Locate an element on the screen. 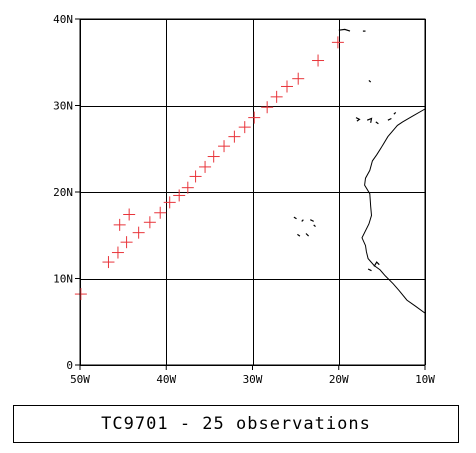 This screenshot has width=476, height=453. x-tick-label: 20W is located at coordinates (339, 379).